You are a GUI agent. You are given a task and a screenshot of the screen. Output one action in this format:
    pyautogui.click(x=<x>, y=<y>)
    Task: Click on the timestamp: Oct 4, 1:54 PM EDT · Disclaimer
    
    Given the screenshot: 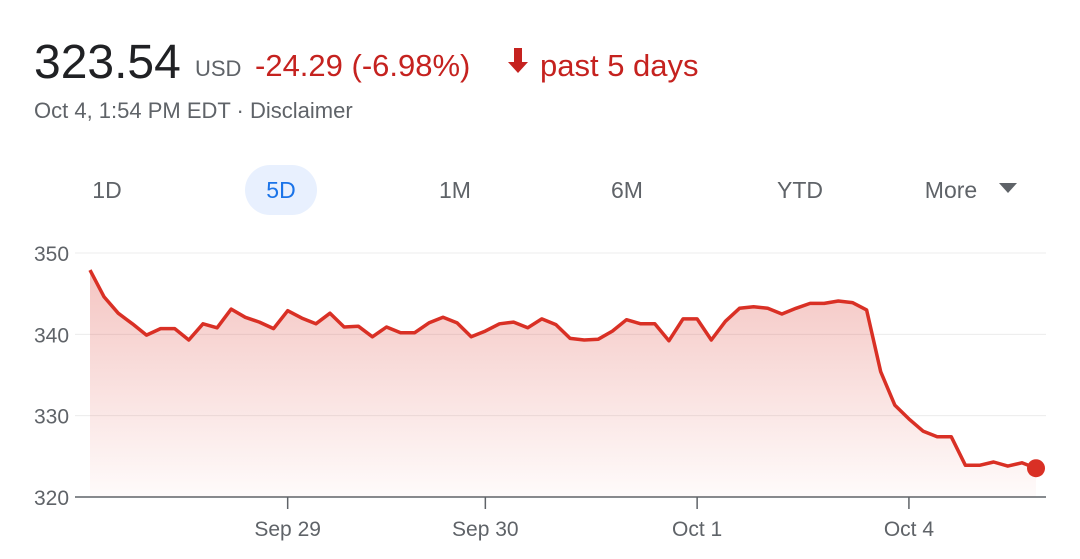 What is the action you would take?
    pyautogui.click(x=193, y=110)
    